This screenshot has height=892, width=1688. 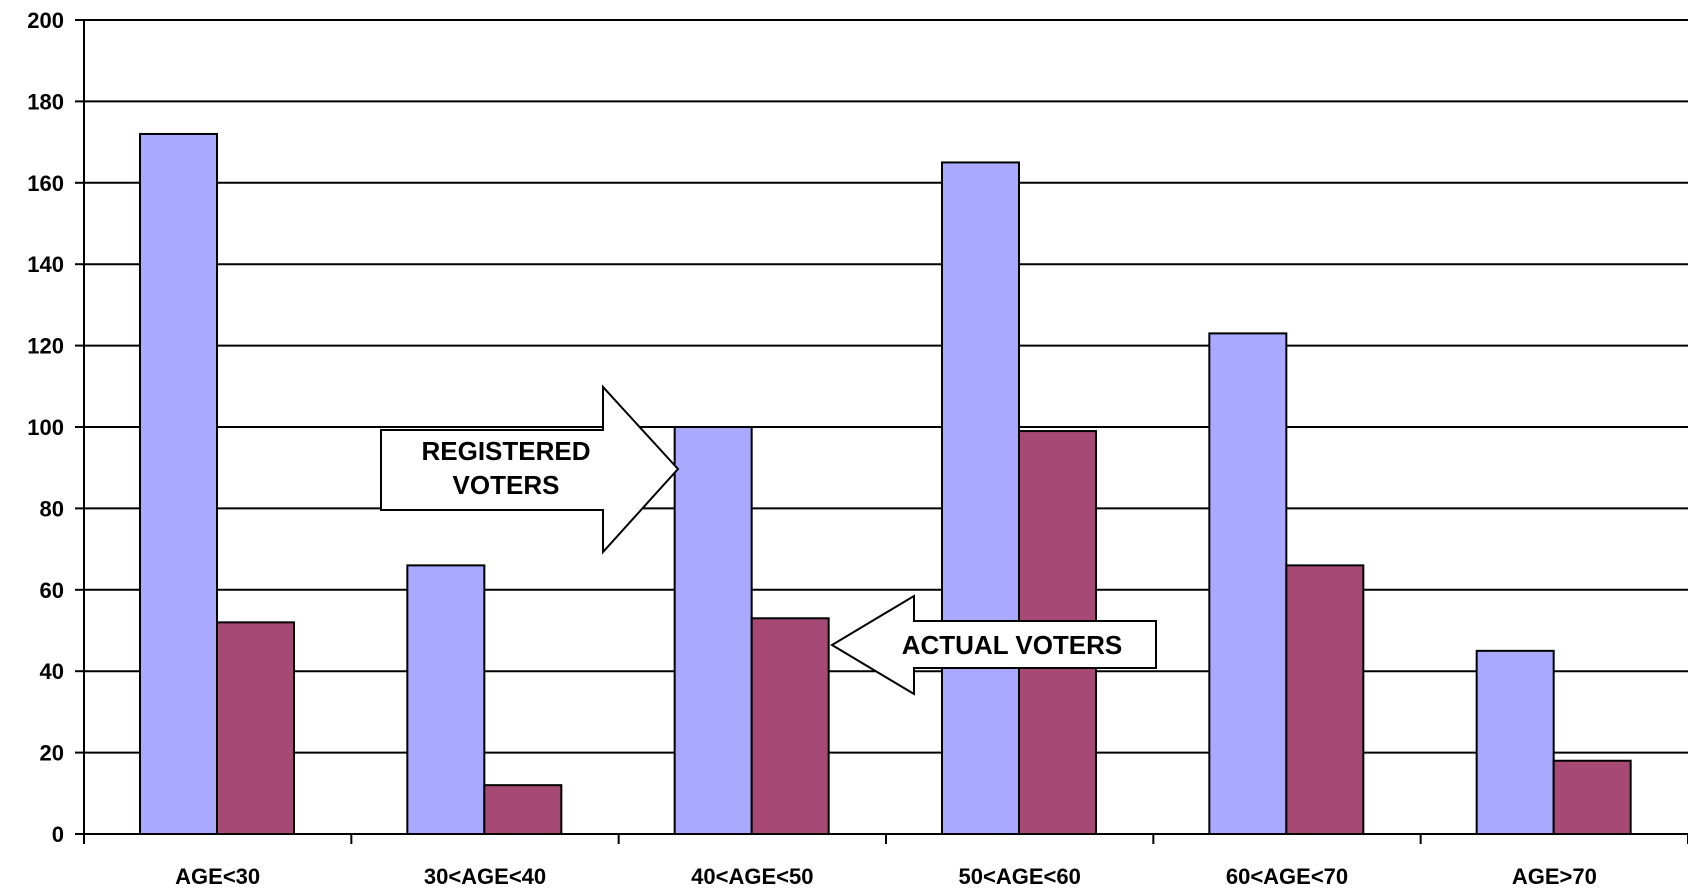 I want to click on y-tick-label: 20, so click(x=52, y=753).